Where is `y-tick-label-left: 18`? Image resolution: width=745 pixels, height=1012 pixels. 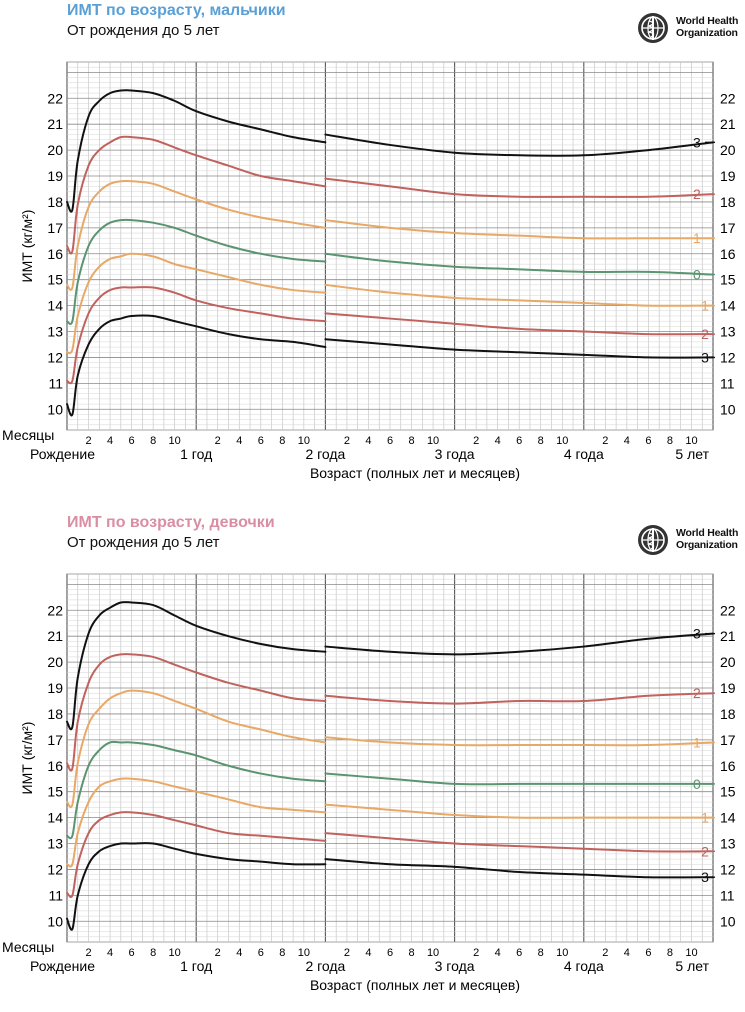
y-tick-label-left: 18 is located at coordinates (55, 202).